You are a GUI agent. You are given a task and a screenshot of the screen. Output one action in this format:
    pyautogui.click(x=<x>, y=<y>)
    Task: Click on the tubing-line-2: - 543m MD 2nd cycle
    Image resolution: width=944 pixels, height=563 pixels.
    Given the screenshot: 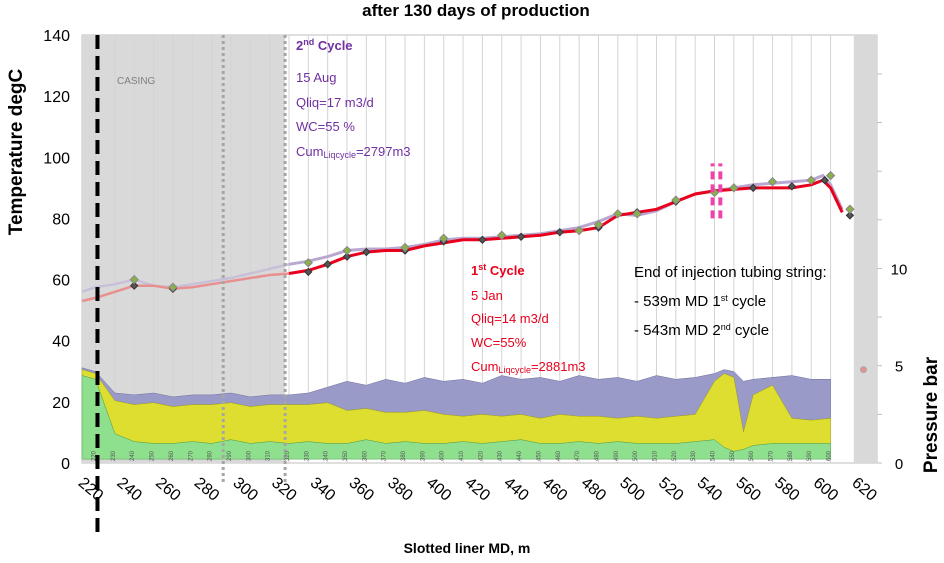 What is the action you would take?
    pyautogui.click(x=701, y=330)
    